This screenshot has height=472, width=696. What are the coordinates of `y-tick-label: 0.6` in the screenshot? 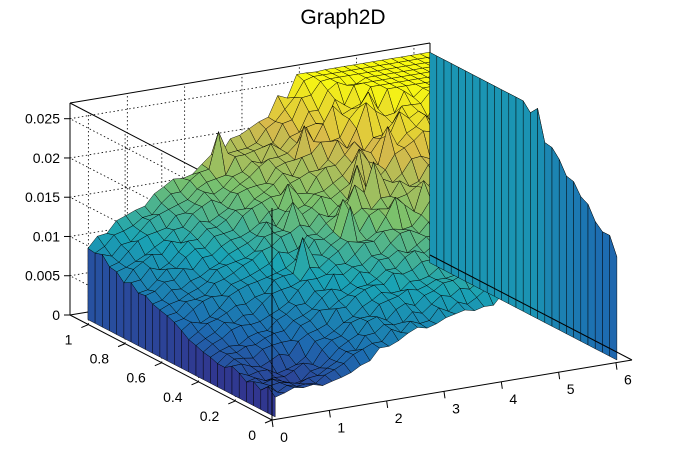 It's located at (136, 378).